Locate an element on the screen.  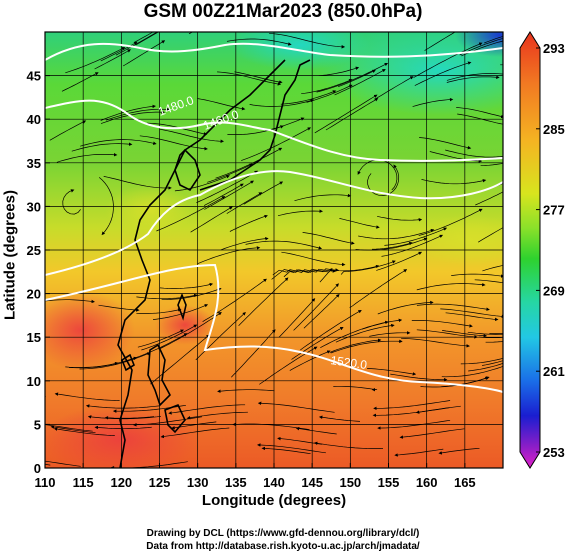
y-axis: 0 5 10 15 20 25 30 35 40 45 is located at coordinates (38, 272).